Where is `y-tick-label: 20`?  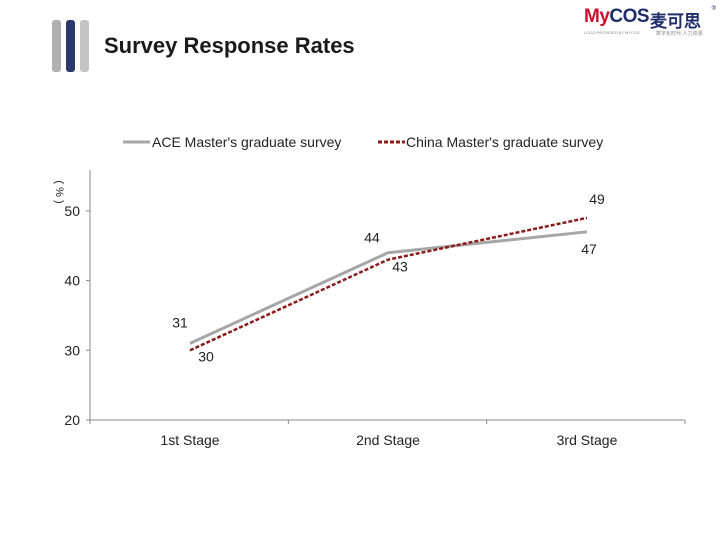 y-tick-label: 20 is located at coordinates (72, 420).